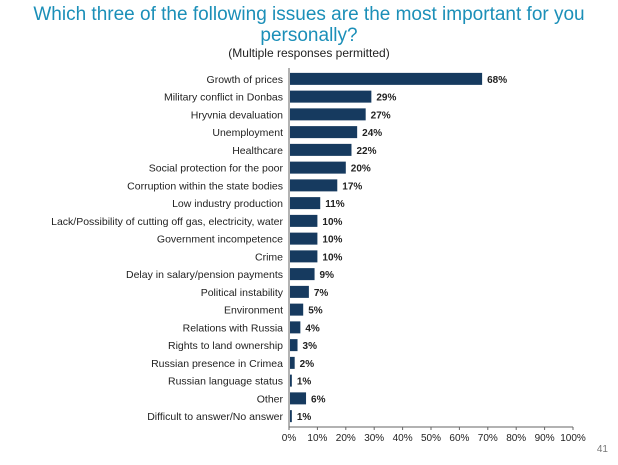  What do you see at coordinates (315, 311) in the screenshot?
I see `data-label: 5%` at bounding box center [315, 311].